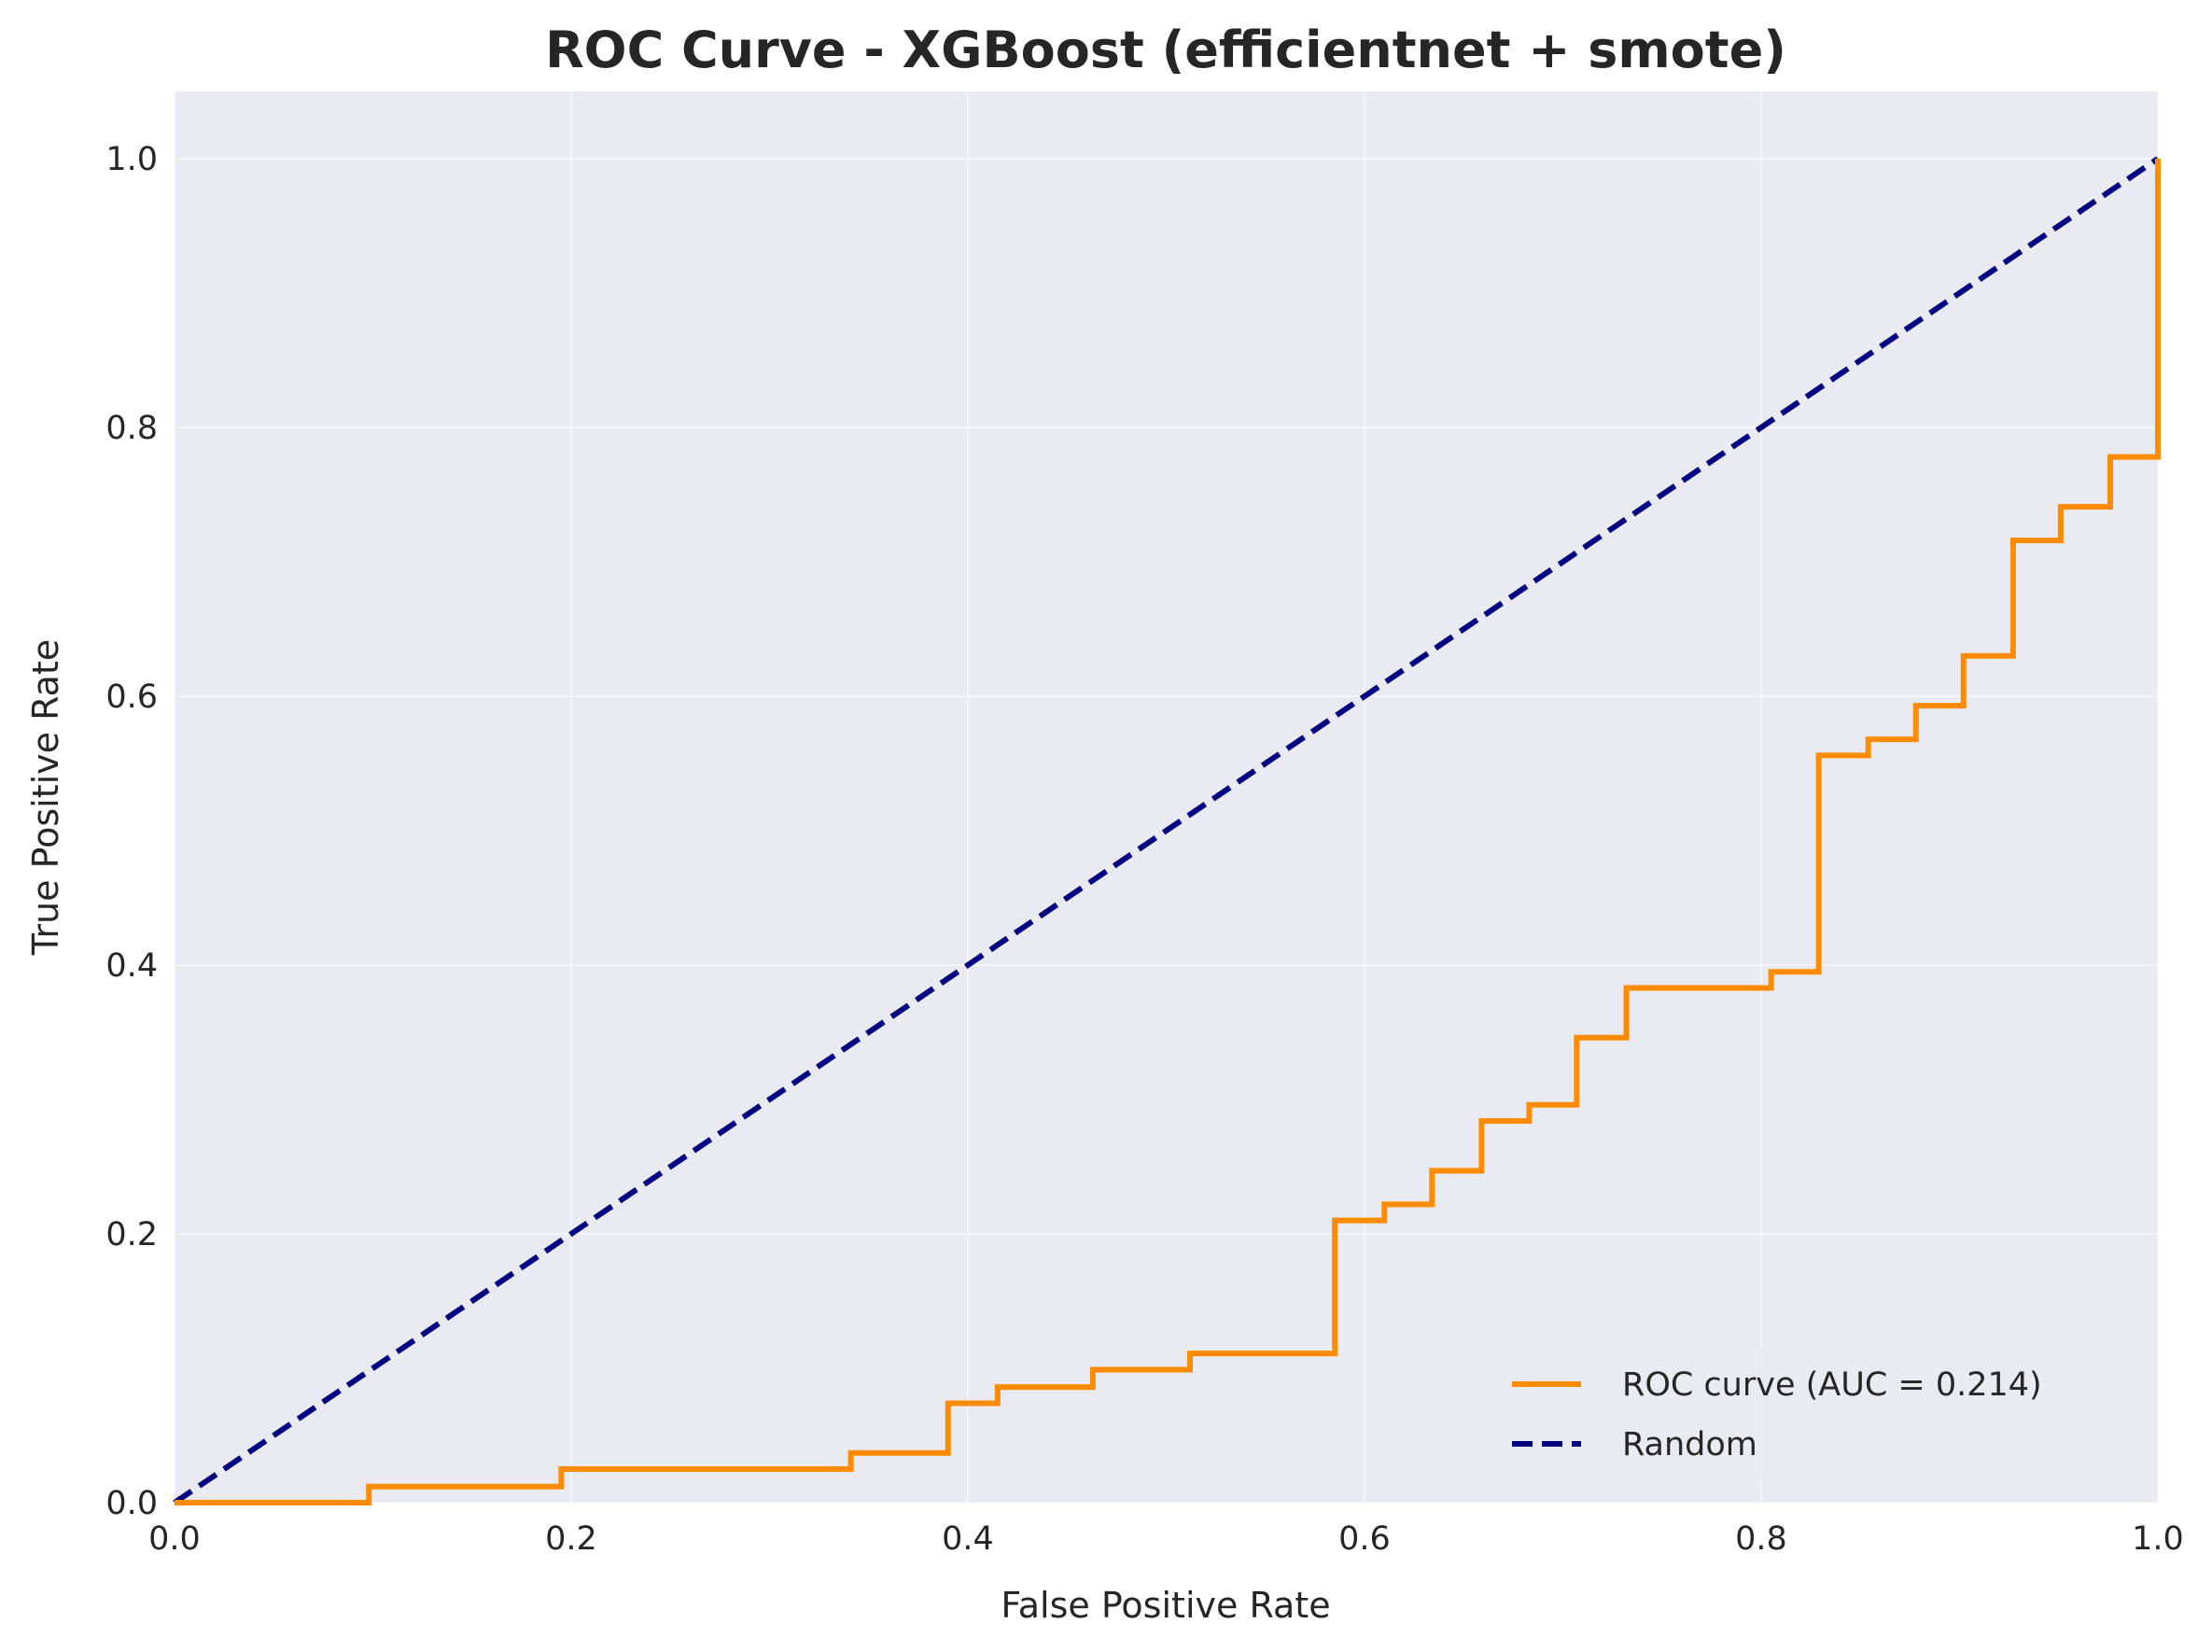  I want to click on y-tick-label: 0.8, so click(131, 428).